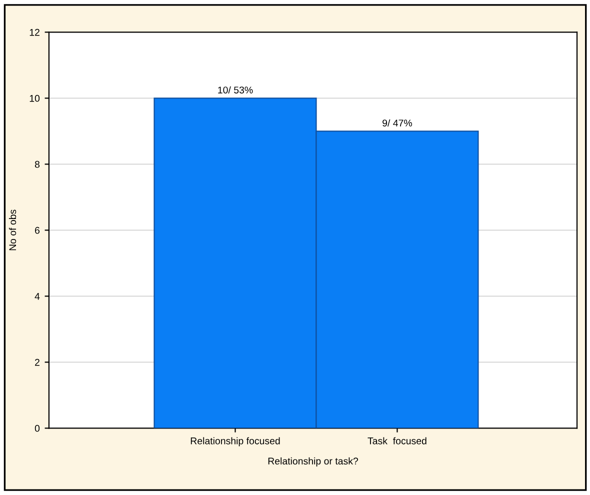 The width and height of the screenshot is (590, 495). What do you see at coordinates (37, 428) in the screenshot?
I see `y-tick-label: 0` at bounding box center [37, 428].